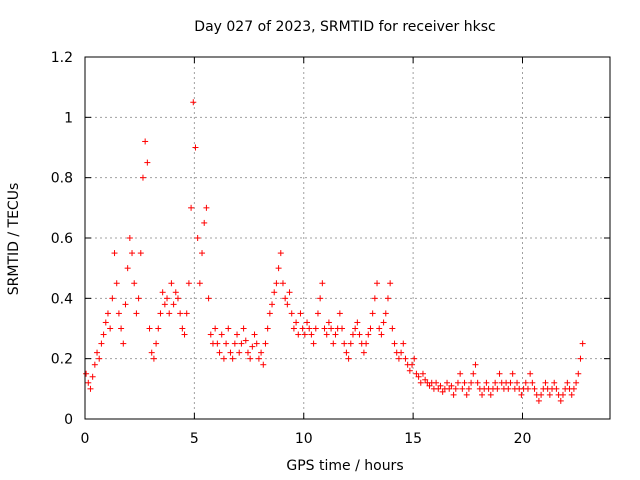  I want to click on x-tick-label: 20, so click(523, 439).